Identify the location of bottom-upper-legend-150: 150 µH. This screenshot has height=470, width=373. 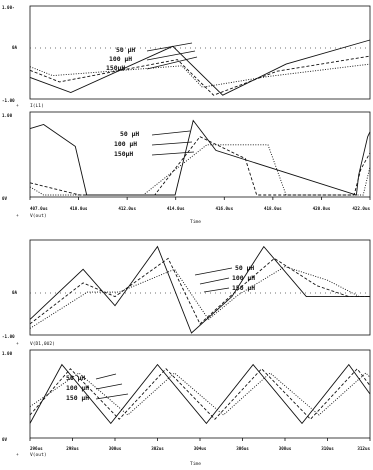
(243, 288).